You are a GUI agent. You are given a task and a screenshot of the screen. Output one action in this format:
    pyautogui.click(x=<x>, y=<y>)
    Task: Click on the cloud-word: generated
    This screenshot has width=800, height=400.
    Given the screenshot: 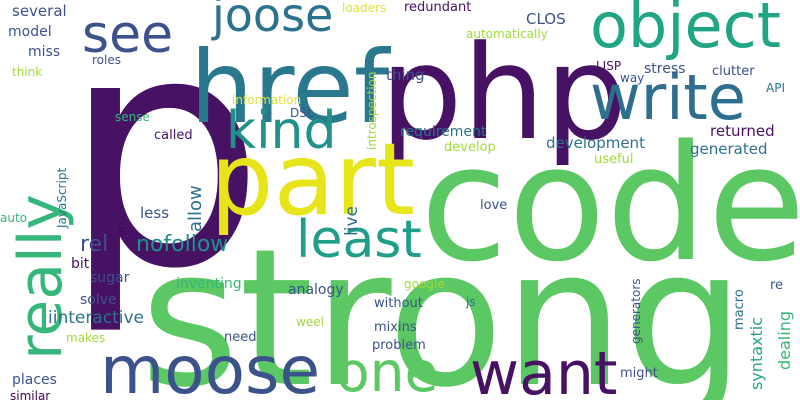 What is the action you would take?
    pyautogui.click(x=729, y=148)
    